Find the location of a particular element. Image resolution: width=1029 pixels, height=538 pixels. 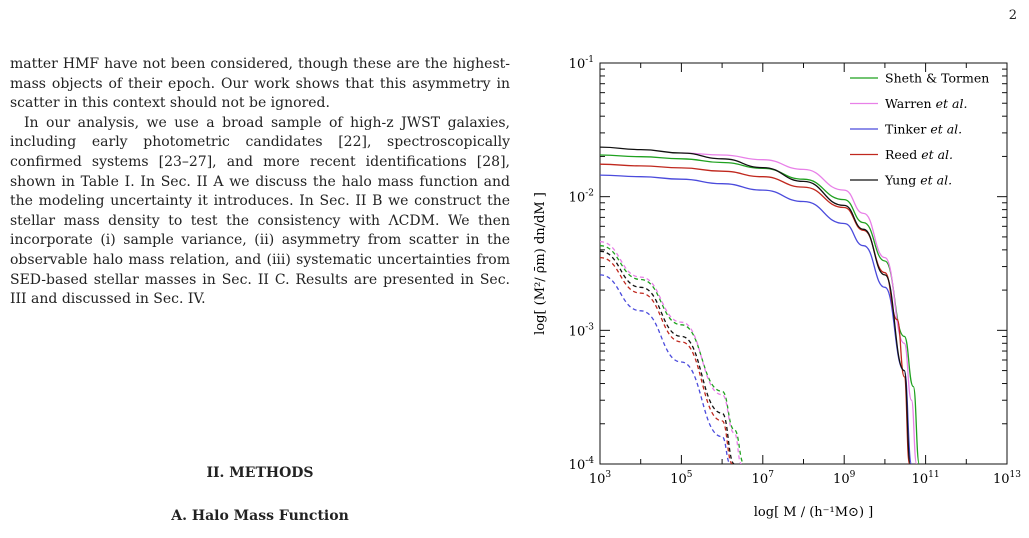

x-tick-label: 109 is located at coordinates (844, 478).